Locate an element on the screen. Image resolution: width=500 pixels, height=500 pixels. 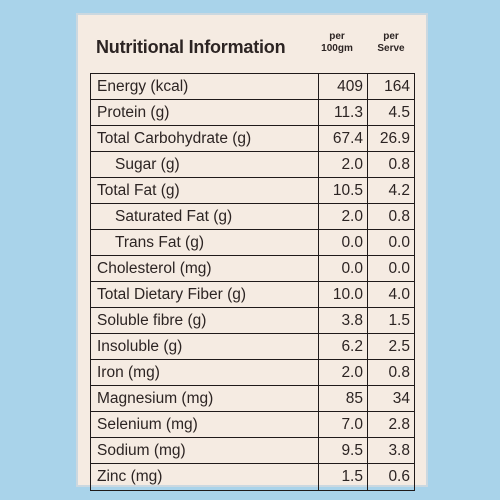
nutrient-name: Sugar (g) is located at coordinates (205, 164).